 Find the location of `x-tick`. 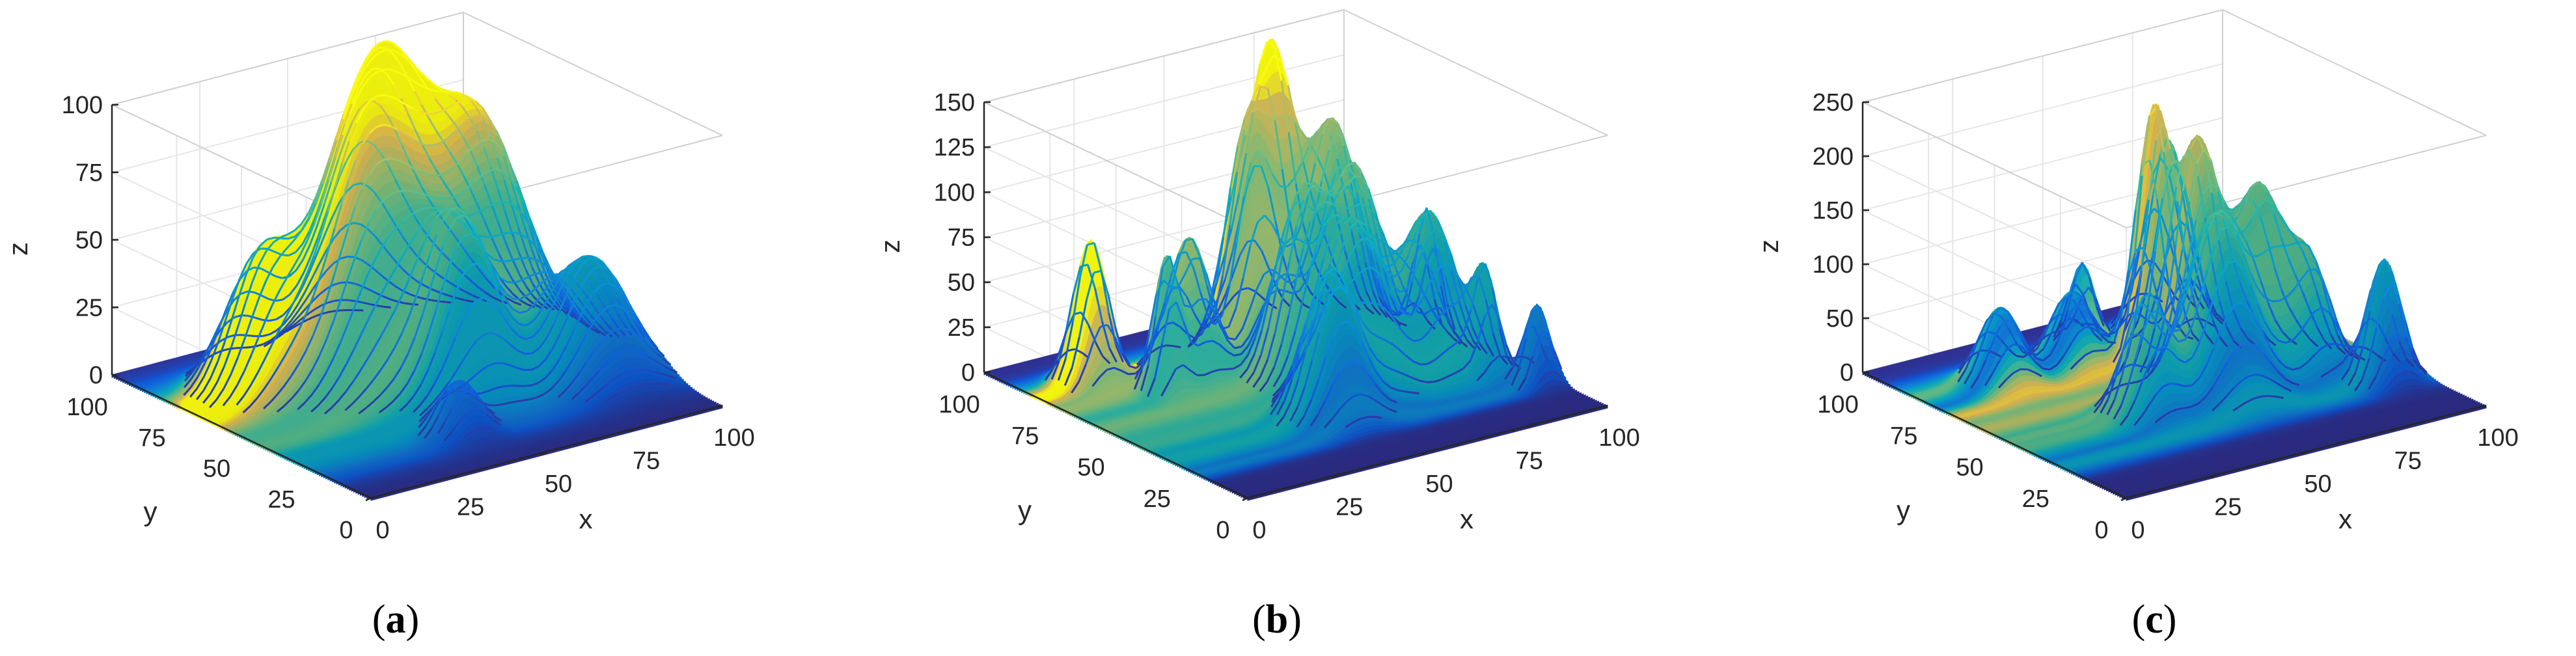

x-tick is located at coordinates (544, 453).